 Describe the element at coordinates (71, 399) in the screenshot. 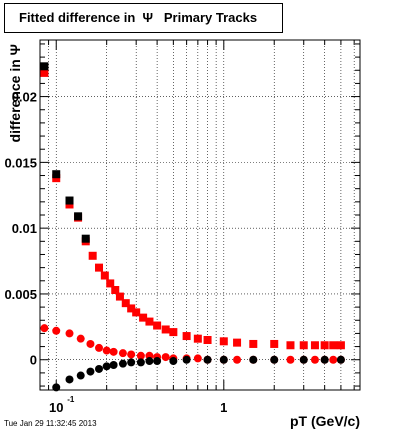

I see `x-tick-label-exponent: -1` at that location.